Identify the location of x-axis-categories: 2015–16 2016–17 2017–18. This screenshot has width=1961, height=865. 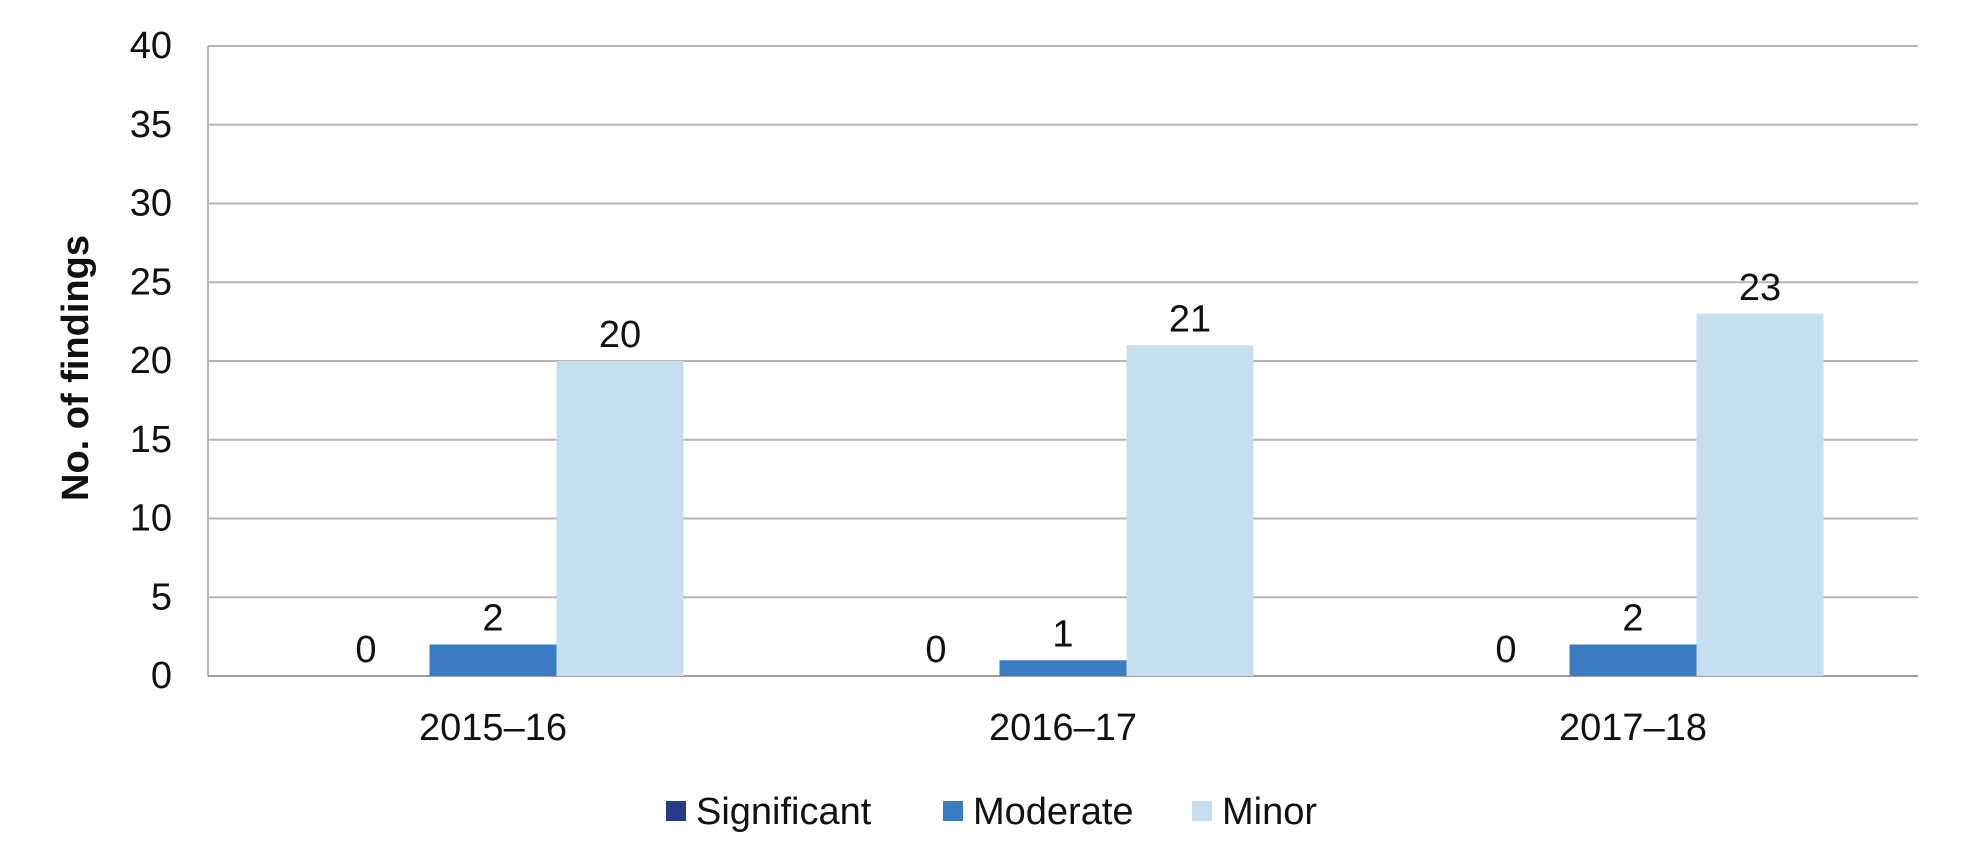
(1063, 728).